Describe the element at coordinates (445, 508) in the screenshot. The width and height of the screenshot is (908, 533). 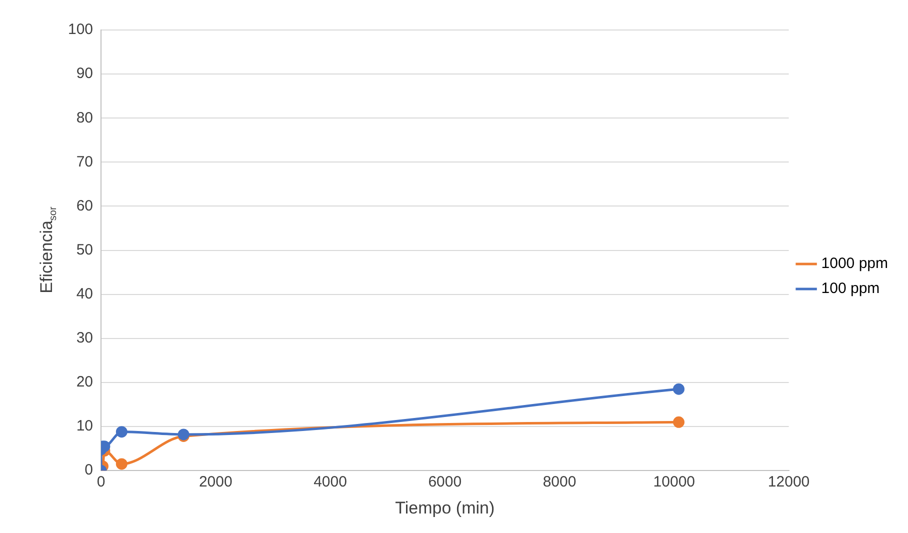
I see `x-axis-title: Tiempo (min)` at that location.